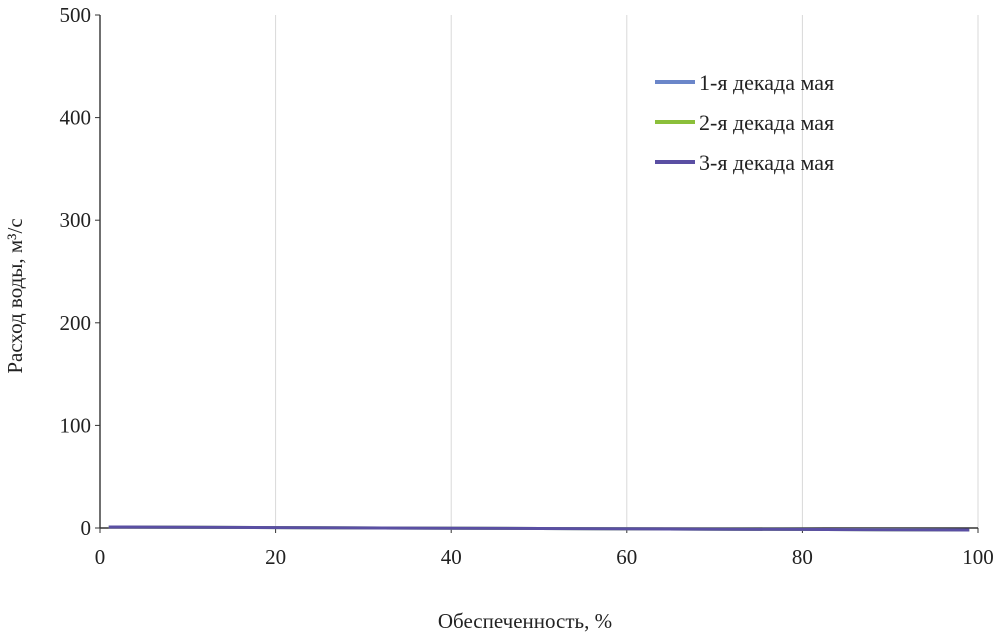 The height and width of the screenshot is (639, 1008). What do you see at coordinates (76, 323) in the screenshot?
I see `y-tick-label: 200` at bounding box center [76, 323].